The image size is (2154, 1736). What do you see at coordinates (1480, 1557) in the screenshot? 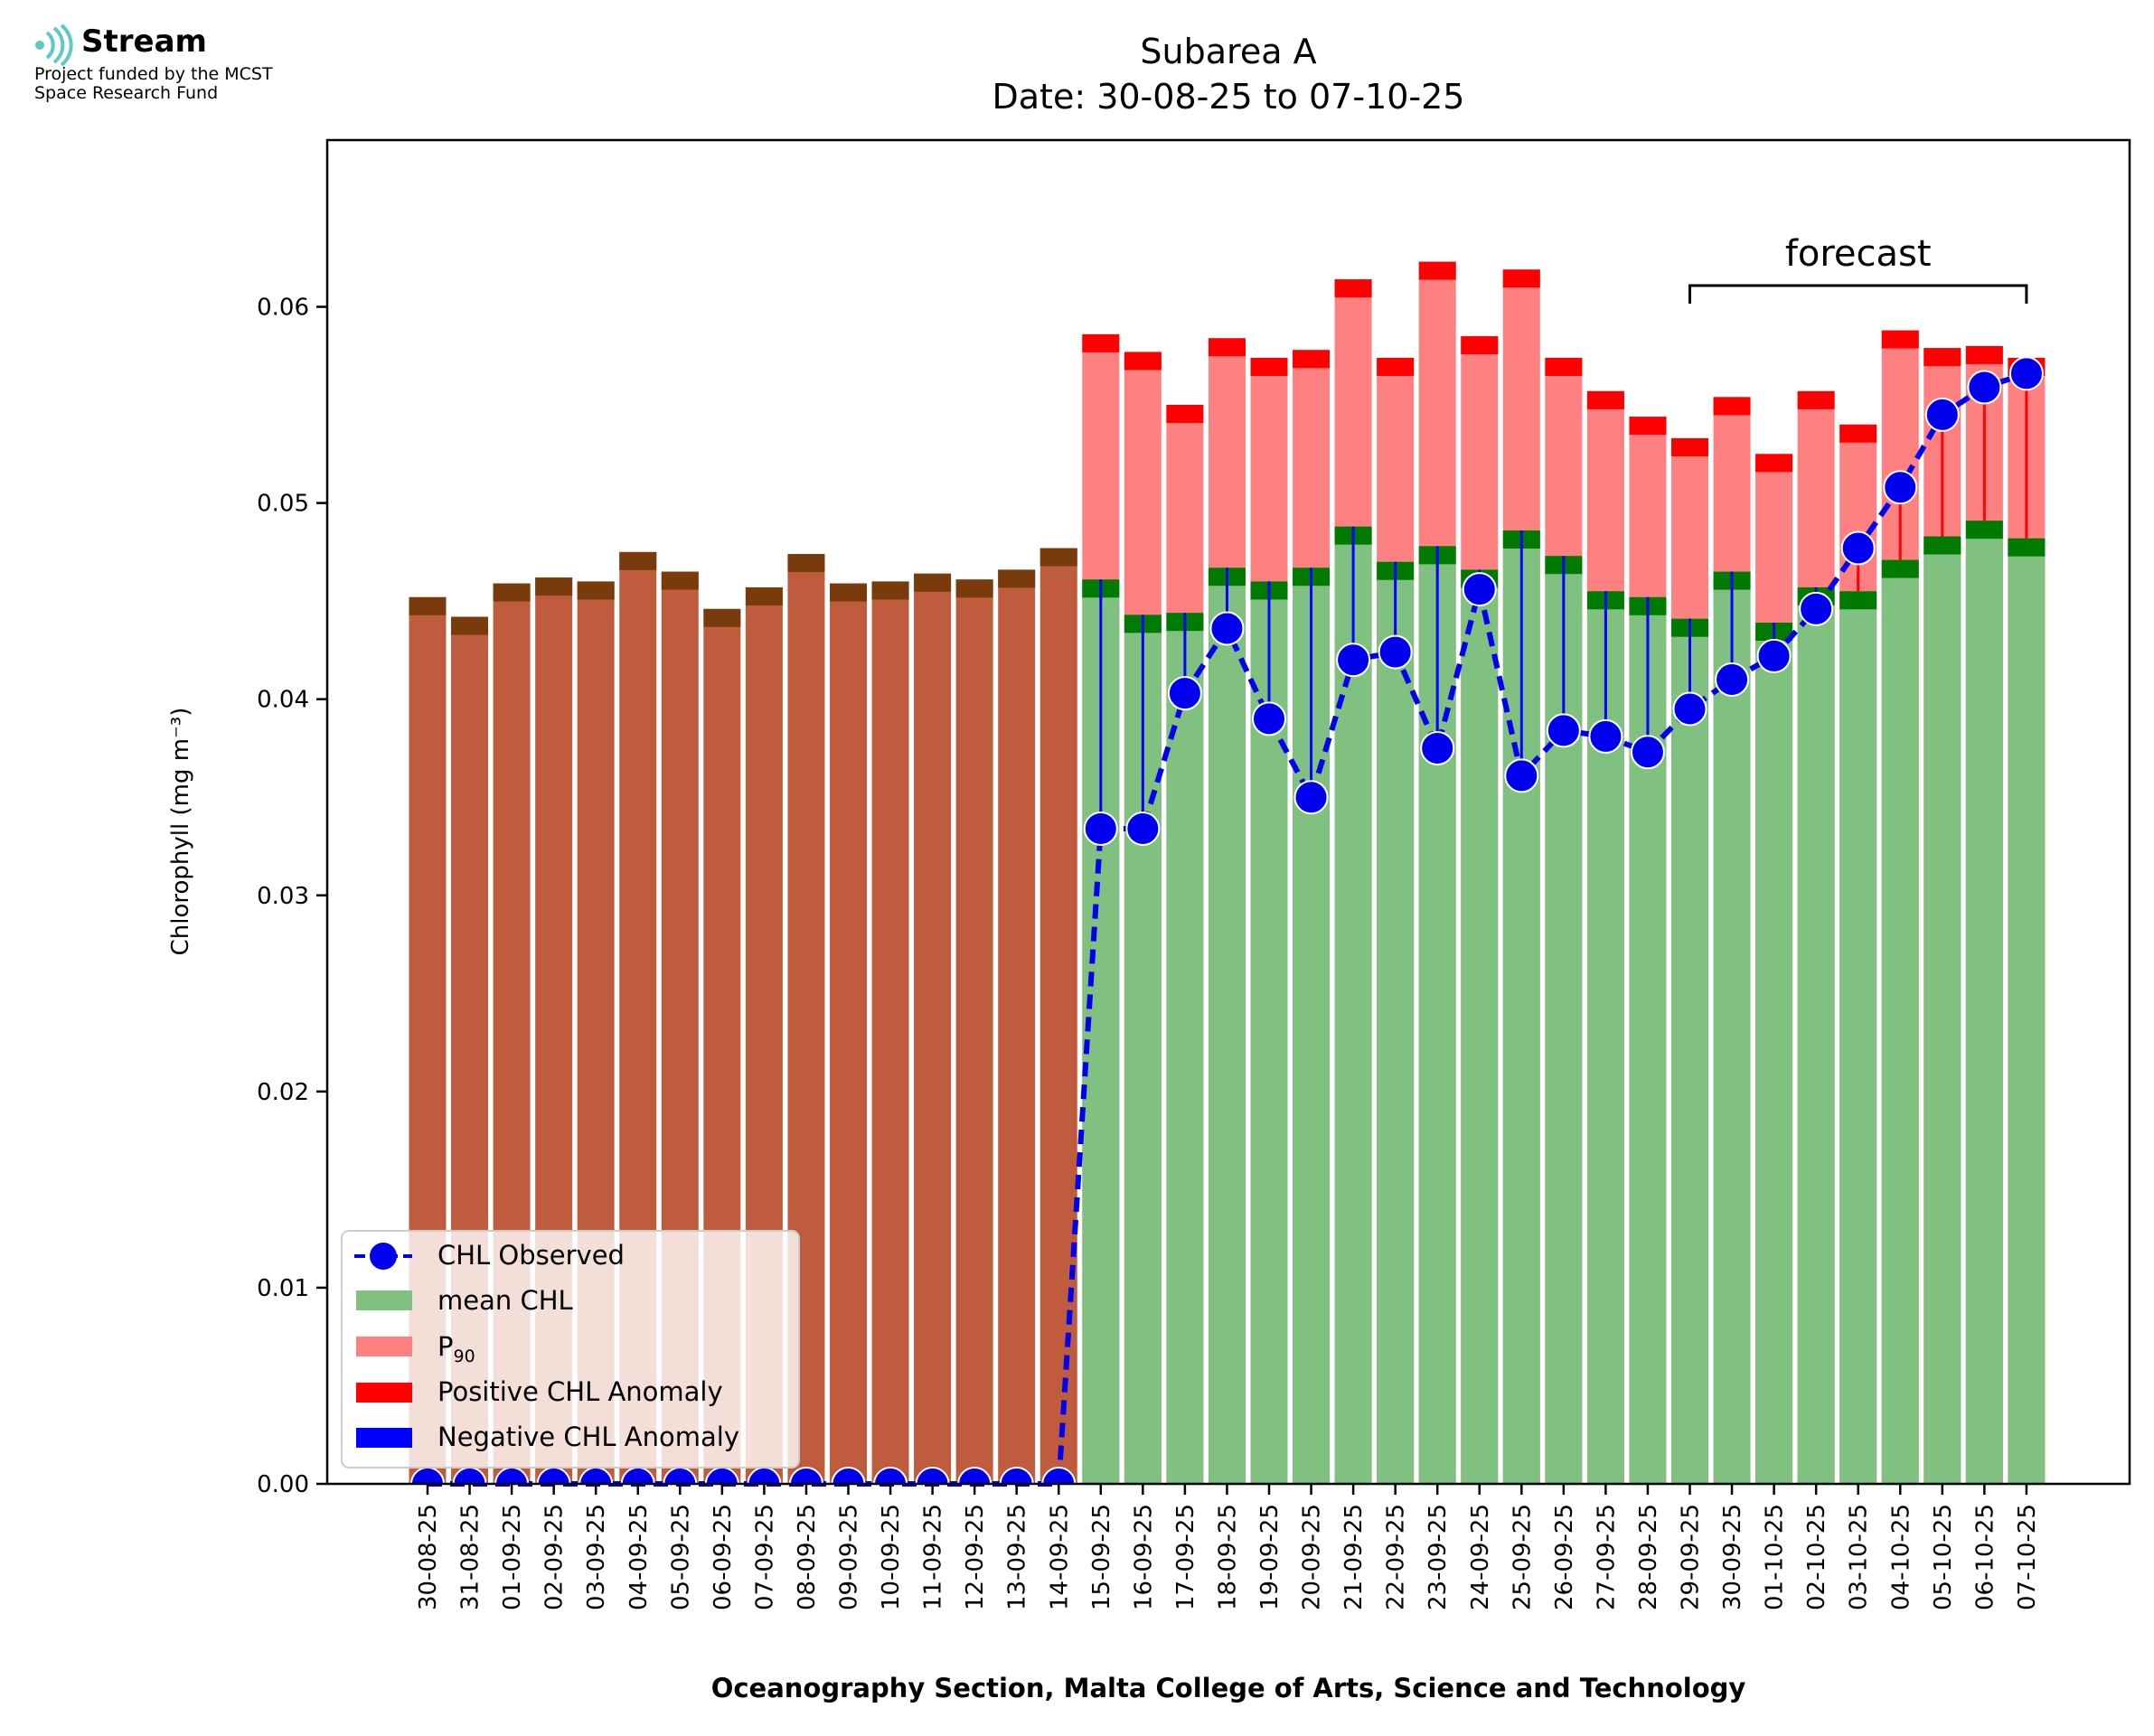
I see `x-tick-label: 24-09-25` at bounding box center [1480, 1557].